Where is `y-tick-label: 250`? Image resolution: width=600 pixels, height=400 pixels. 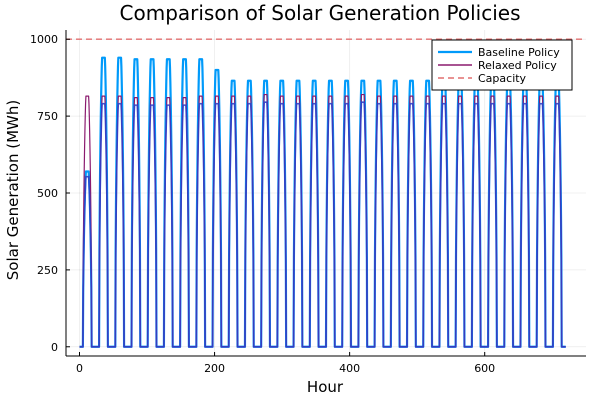 y-tick-label: 250 is located at coordinates (47, 270).